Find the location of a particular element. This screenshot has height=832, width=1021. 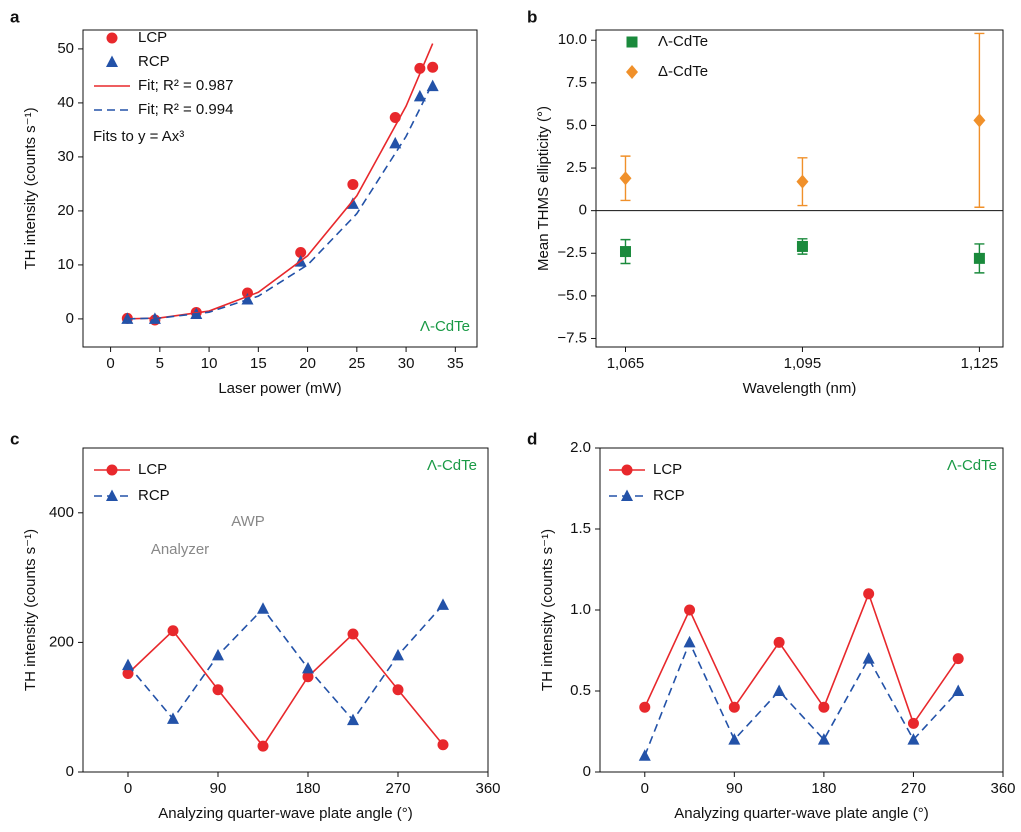

y-tick-label: −5.0 is located at coordinates (572, 295).